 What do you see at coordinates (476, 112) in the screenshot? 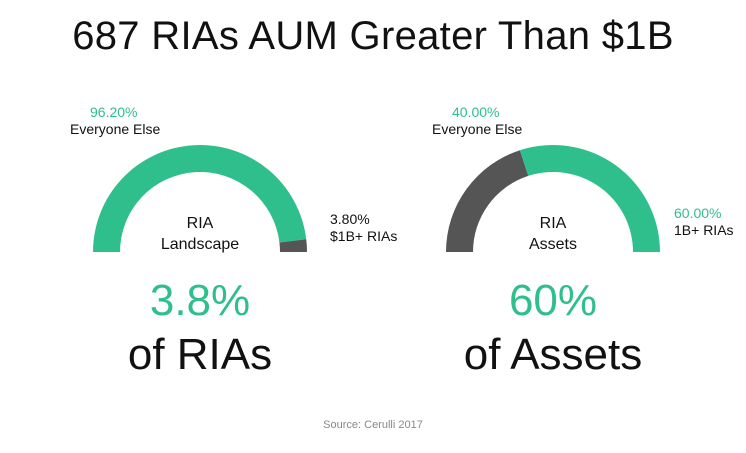
I see `gauge2-left-pct: 40.00%` at bounding box center [476, 112].